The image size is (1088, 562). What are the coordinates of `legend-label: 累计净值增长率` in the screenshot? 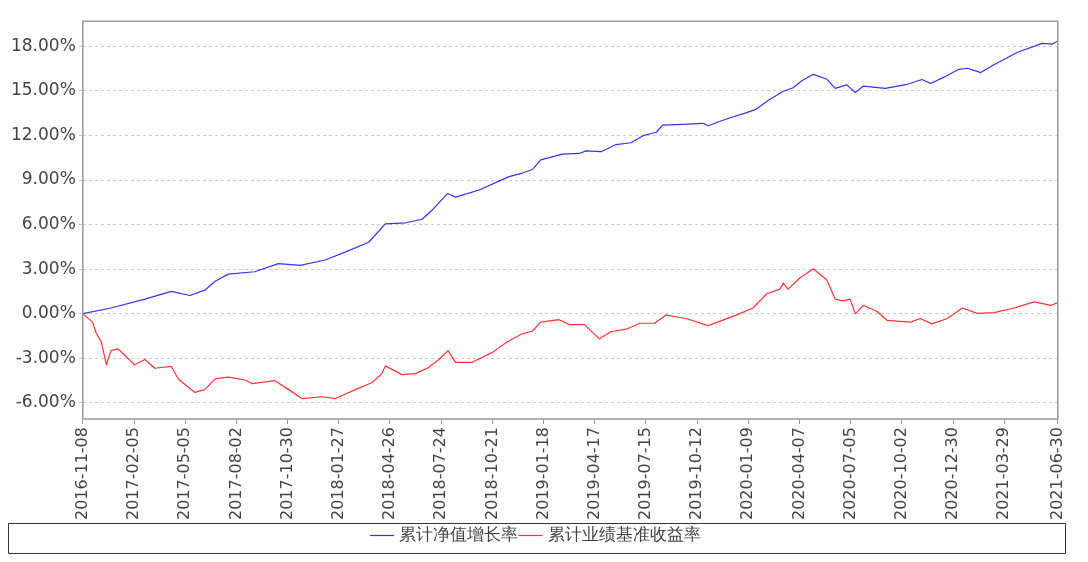 It's located at (458, 533).